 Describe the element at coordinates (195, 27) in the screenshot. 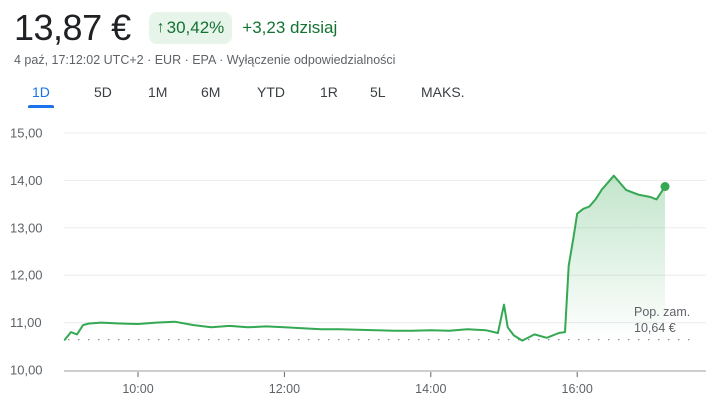

I see `change-percent: 30,42%` at that location.